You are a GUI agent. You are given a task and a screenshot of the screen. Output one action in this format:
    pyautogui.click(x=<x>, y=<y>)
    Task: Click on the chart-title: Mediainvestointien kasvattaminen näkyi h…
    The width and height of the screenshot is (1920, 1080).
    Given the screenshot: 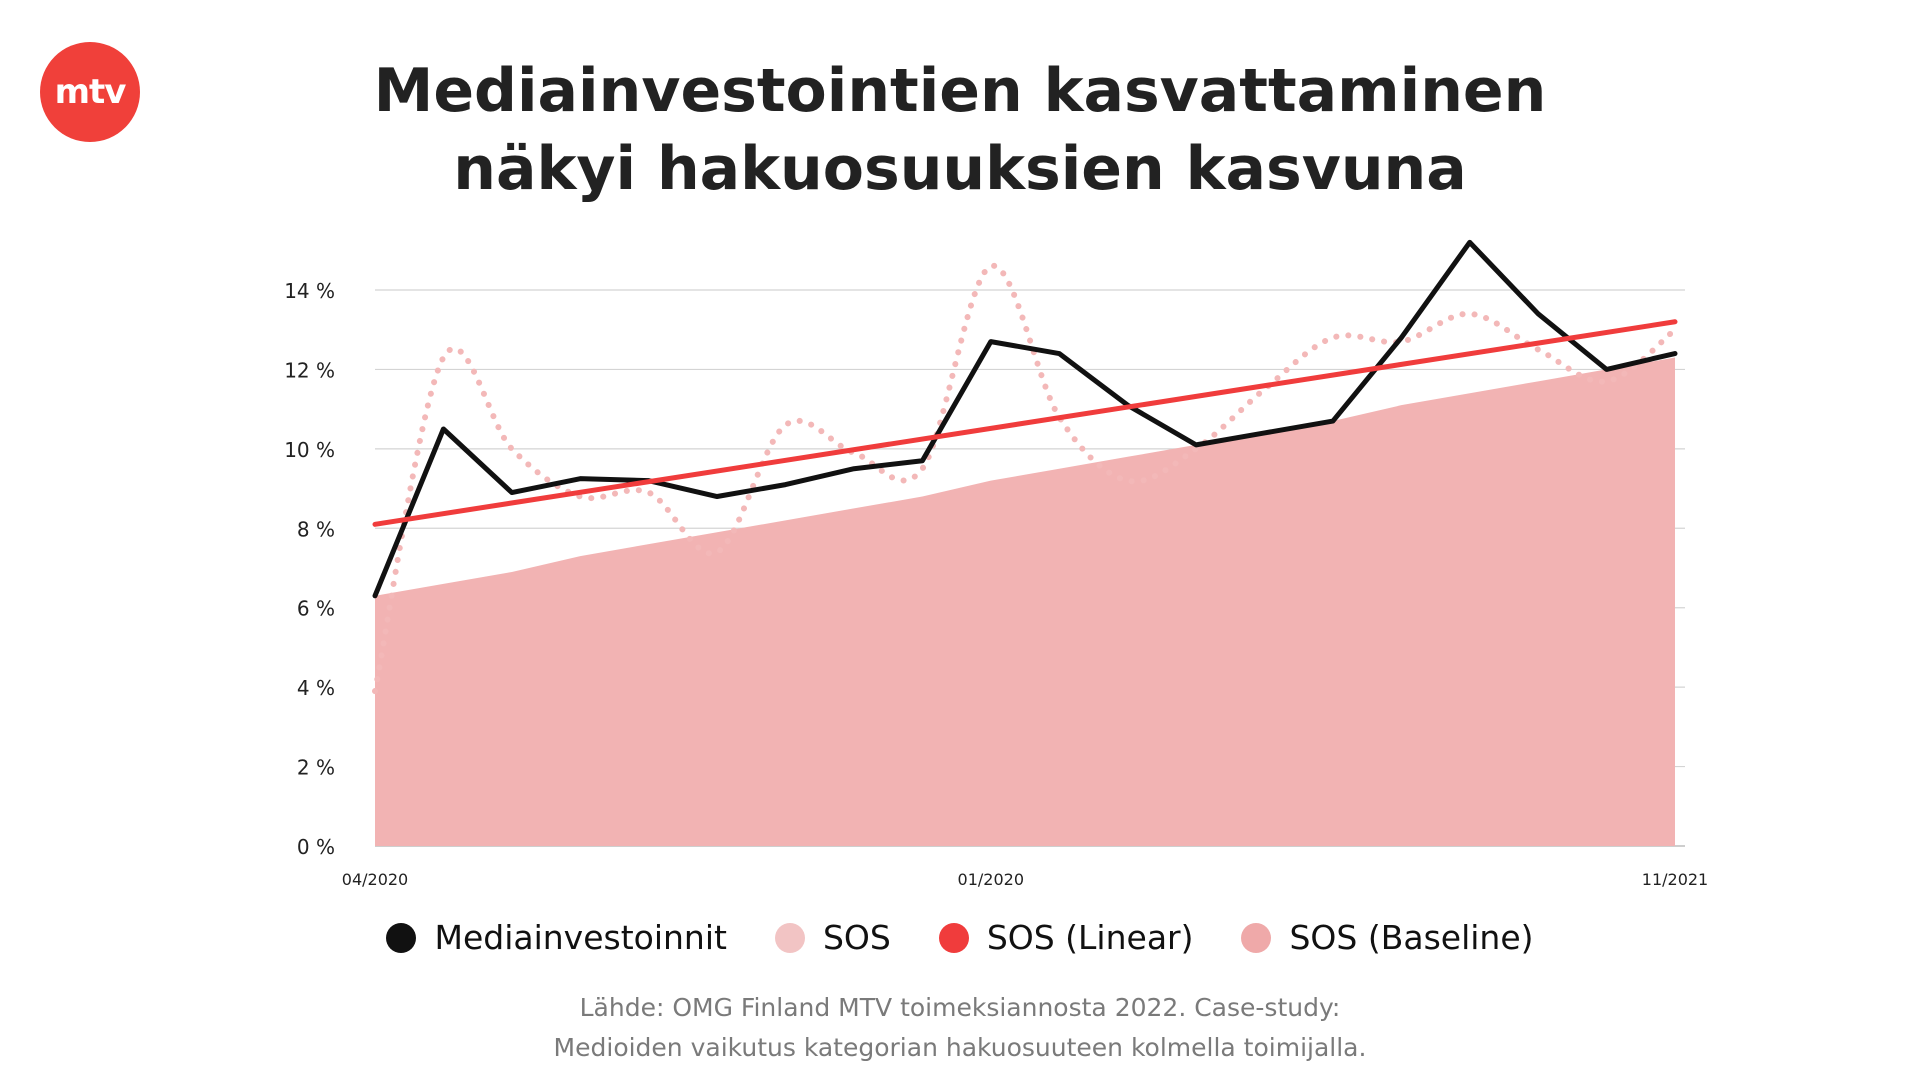 What is the action you would take?
    pyautogui.click(x=960, y=130)
    